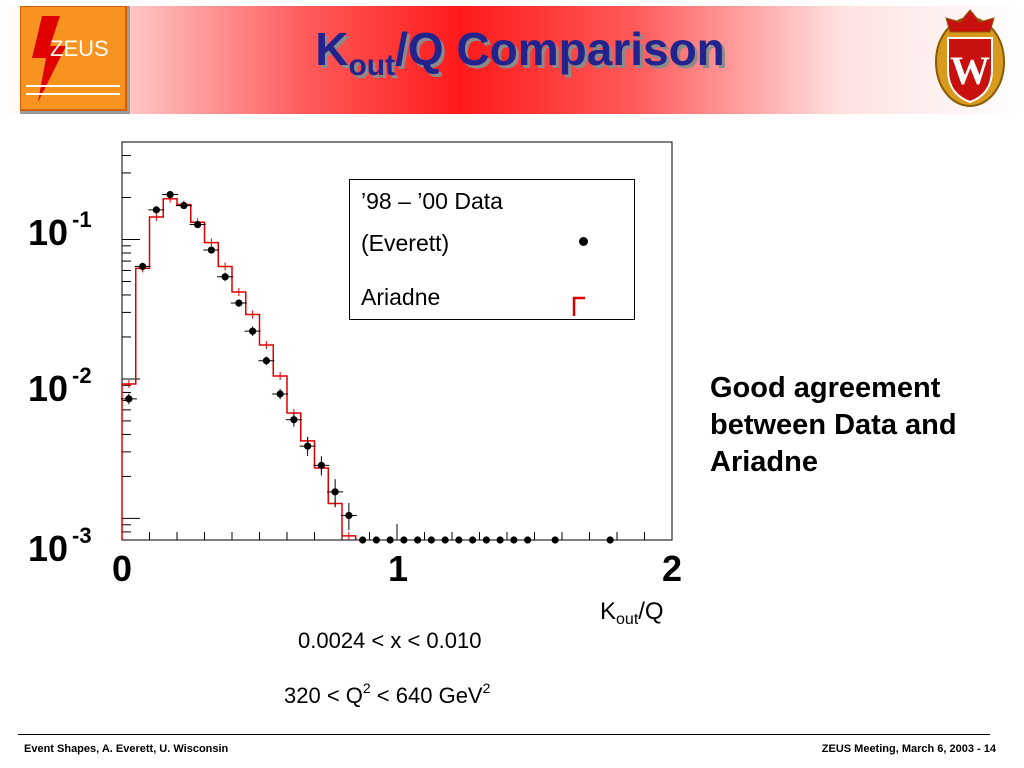  What do you see at coordinates (60, 386) in the screenshot?
I see `y-tick-label-2: 10 -2` at bounding box center [60, 386].